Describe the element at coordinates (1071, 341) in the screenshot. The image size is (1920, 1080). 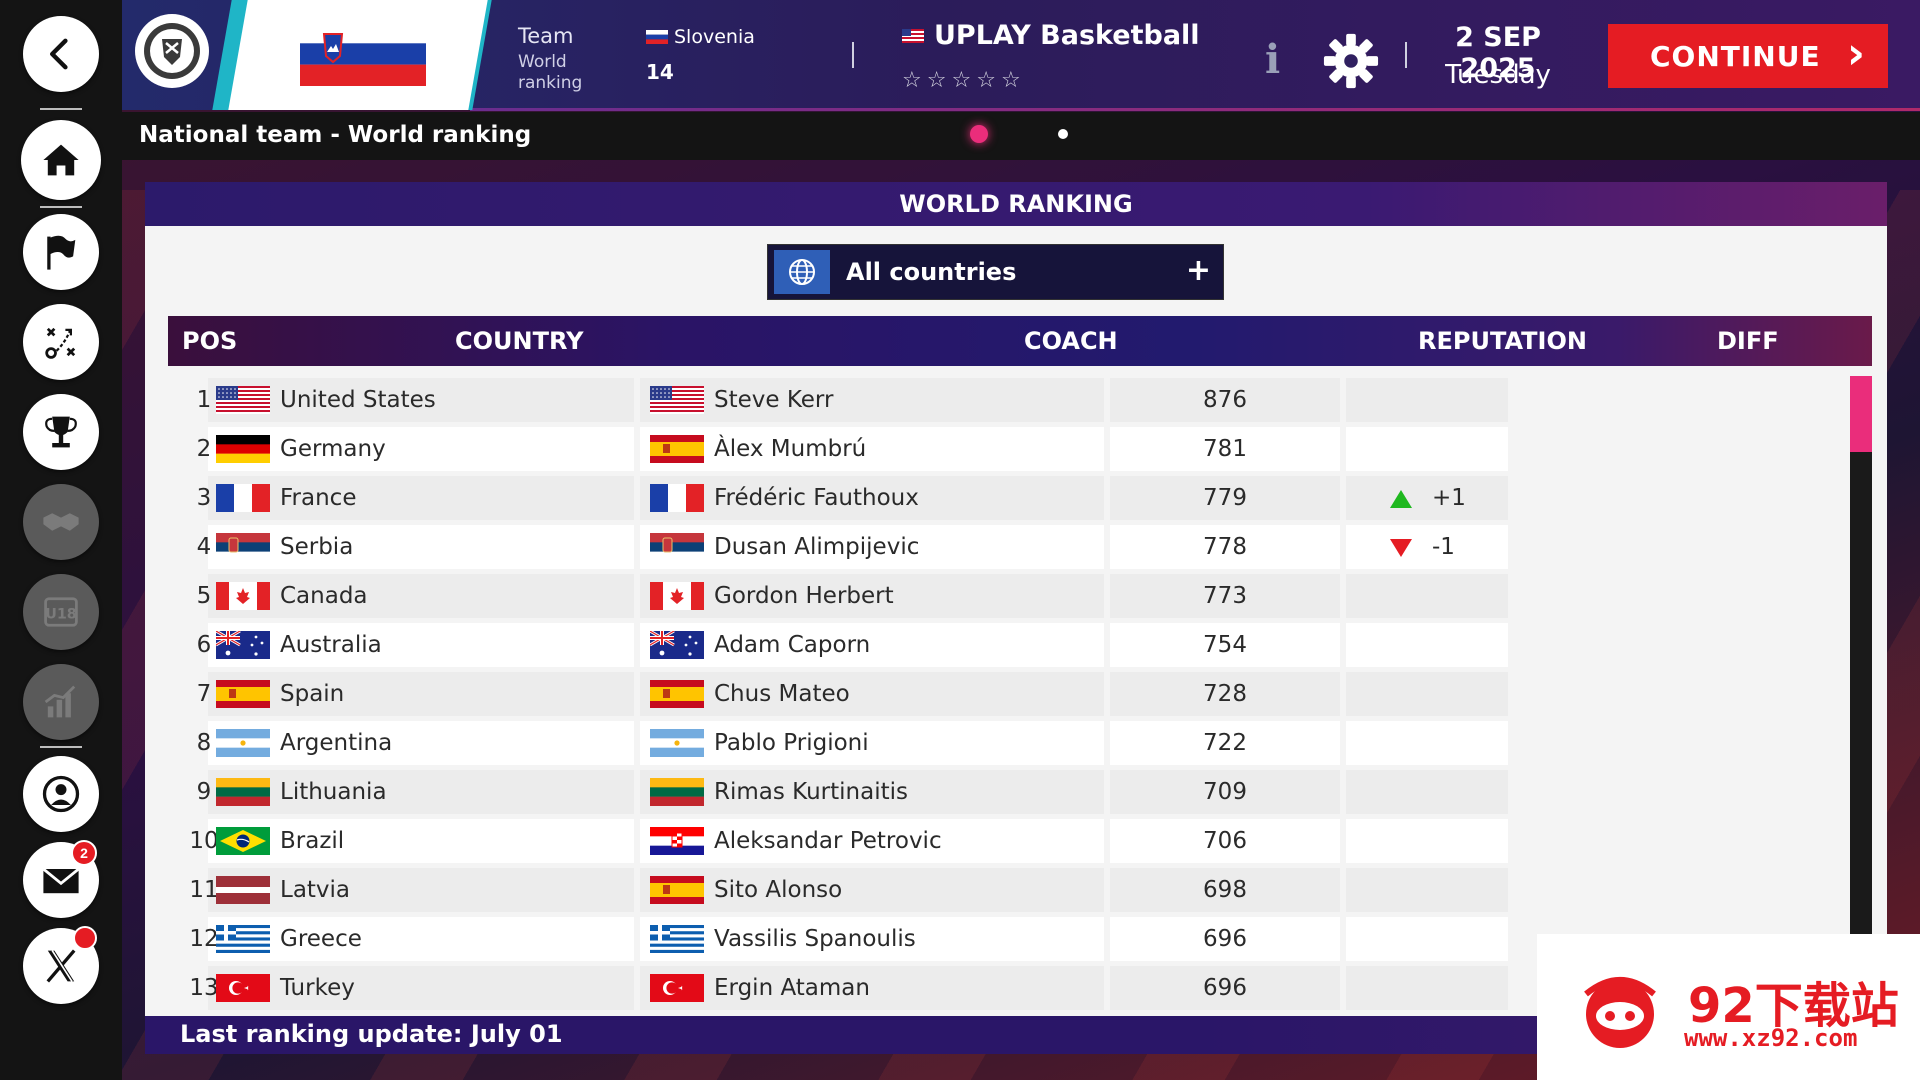
I see `column-header-coach: COACH` at that location.